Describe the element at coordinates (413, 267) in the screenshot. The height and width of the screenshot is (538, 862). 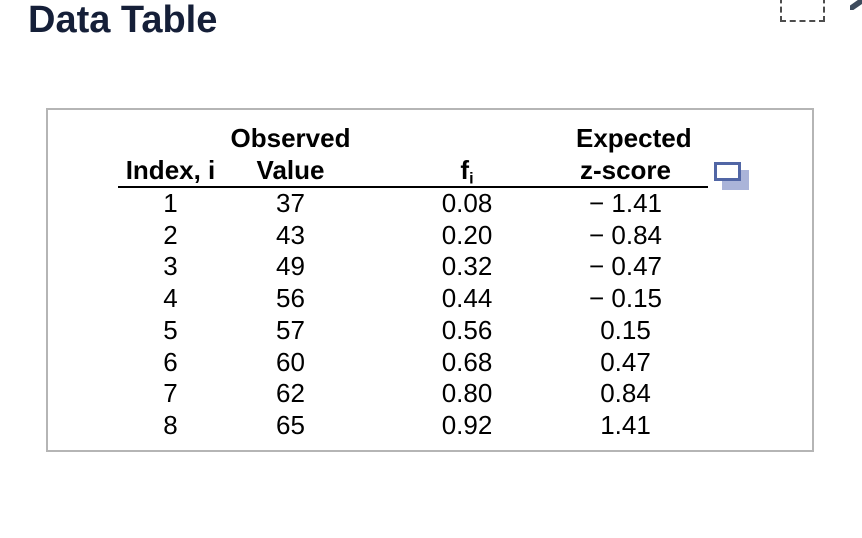
I see `table-row: 3 49 0.32 − 0.47` at that location.